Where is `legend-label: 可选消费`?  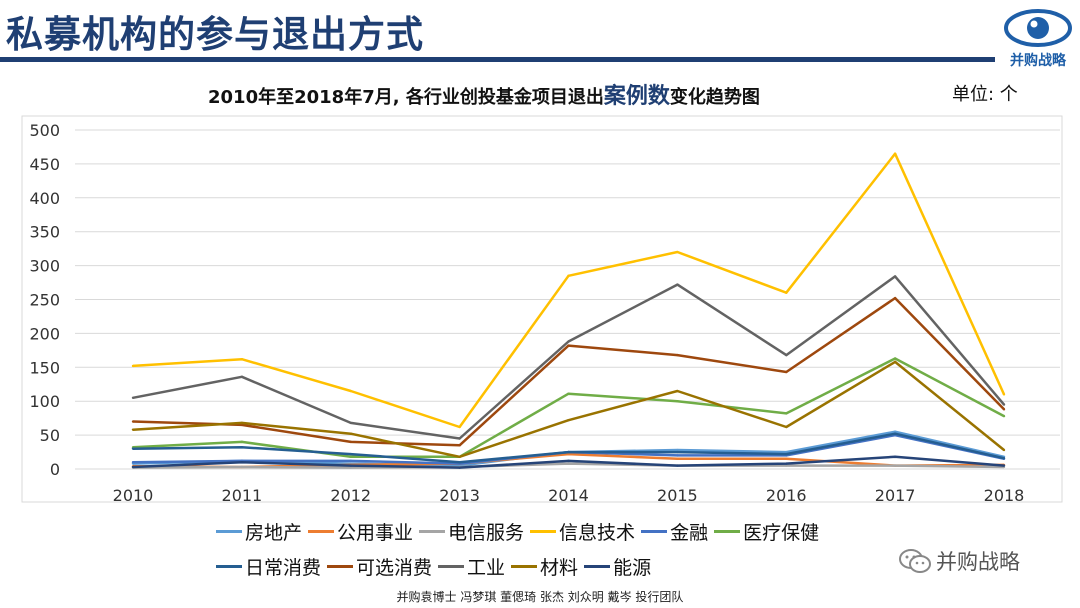 legend-label: 可选消费 is located at coordinates (394, 567).